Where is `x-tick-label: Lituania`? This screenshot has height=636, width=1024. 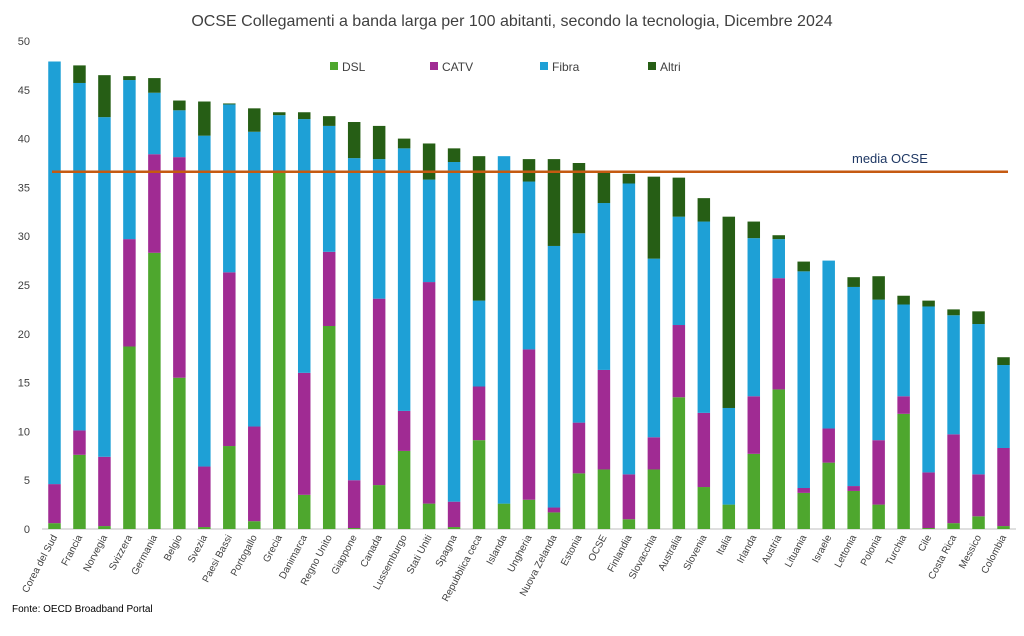
x-tick-label: Lituania is located at coordinates (796, 551).